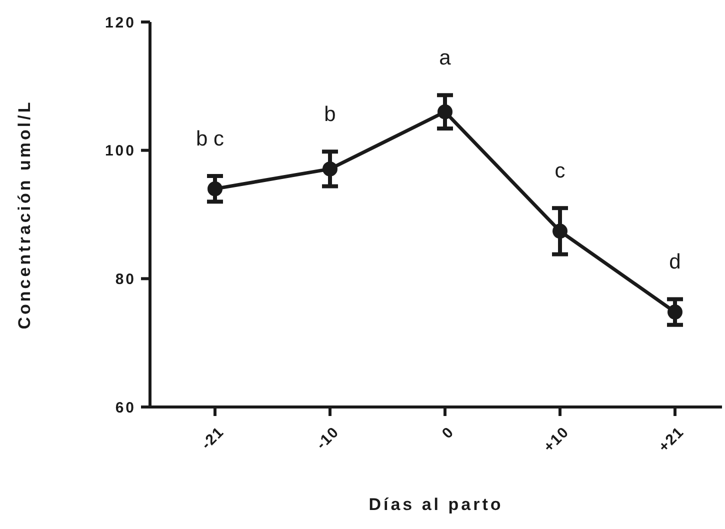  I want to click on x-axis-title: Días al parto, so click(436, 504).